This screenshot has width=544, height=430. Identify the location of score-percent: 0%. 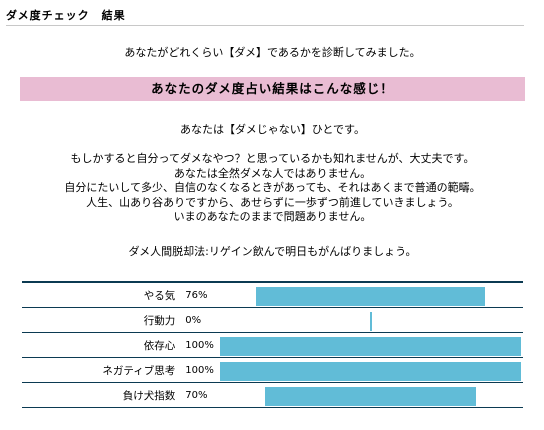
(200, 320).